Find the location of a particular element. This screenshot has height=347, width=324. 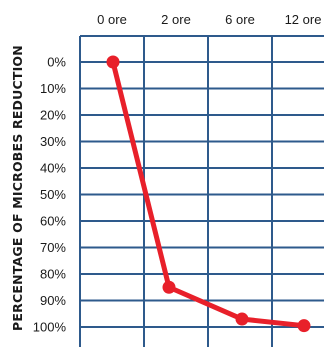

y-tick-label: 50% is located at coordinates (53, 194).